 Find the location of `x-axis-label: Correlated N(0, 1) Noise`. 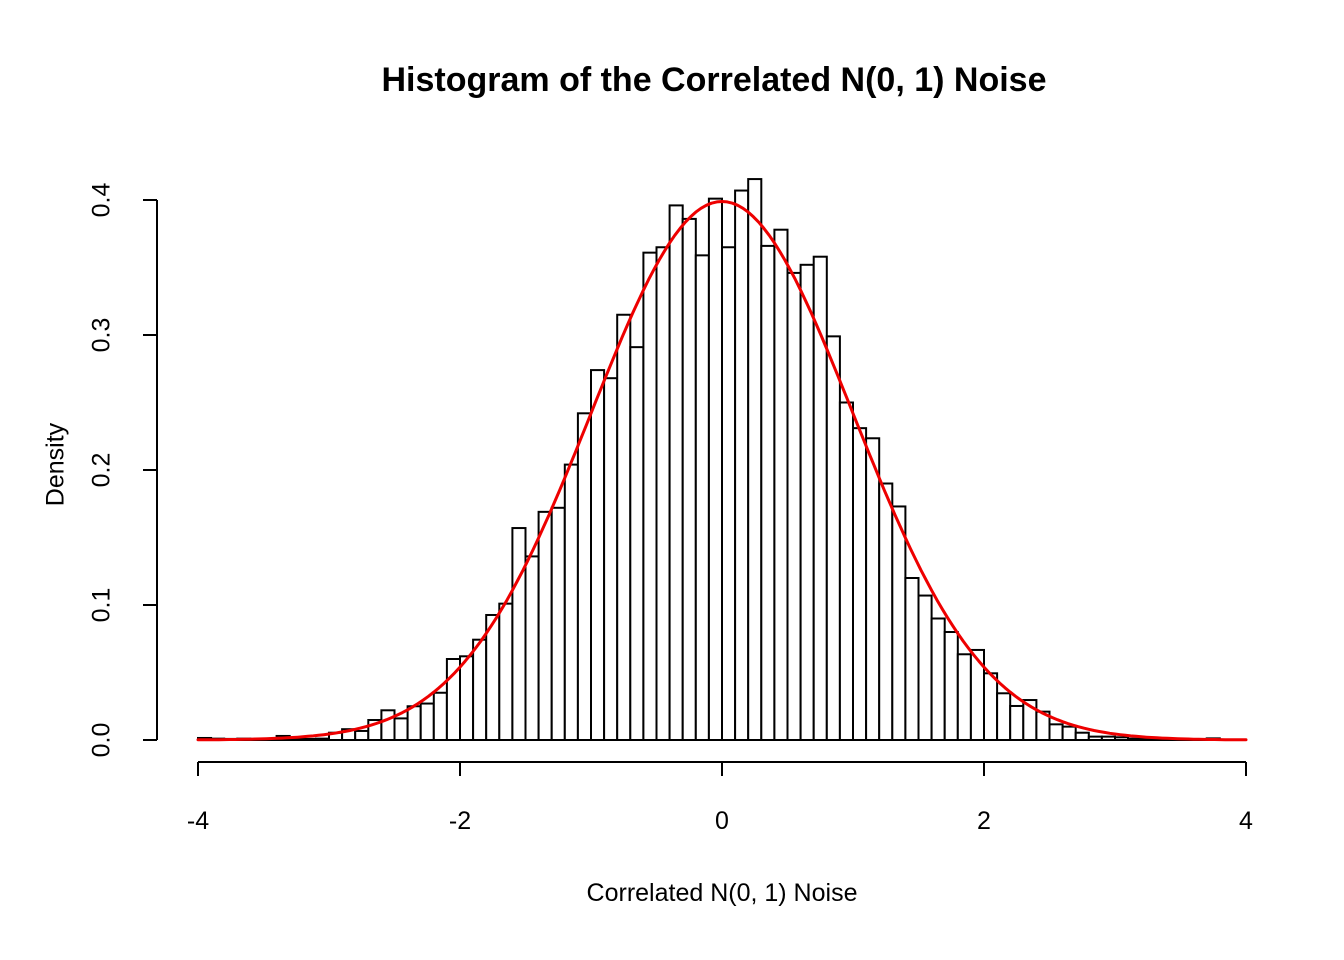

x-axis-label: Correlated N(0, 1) Noise is located at coordinates (722, 893).